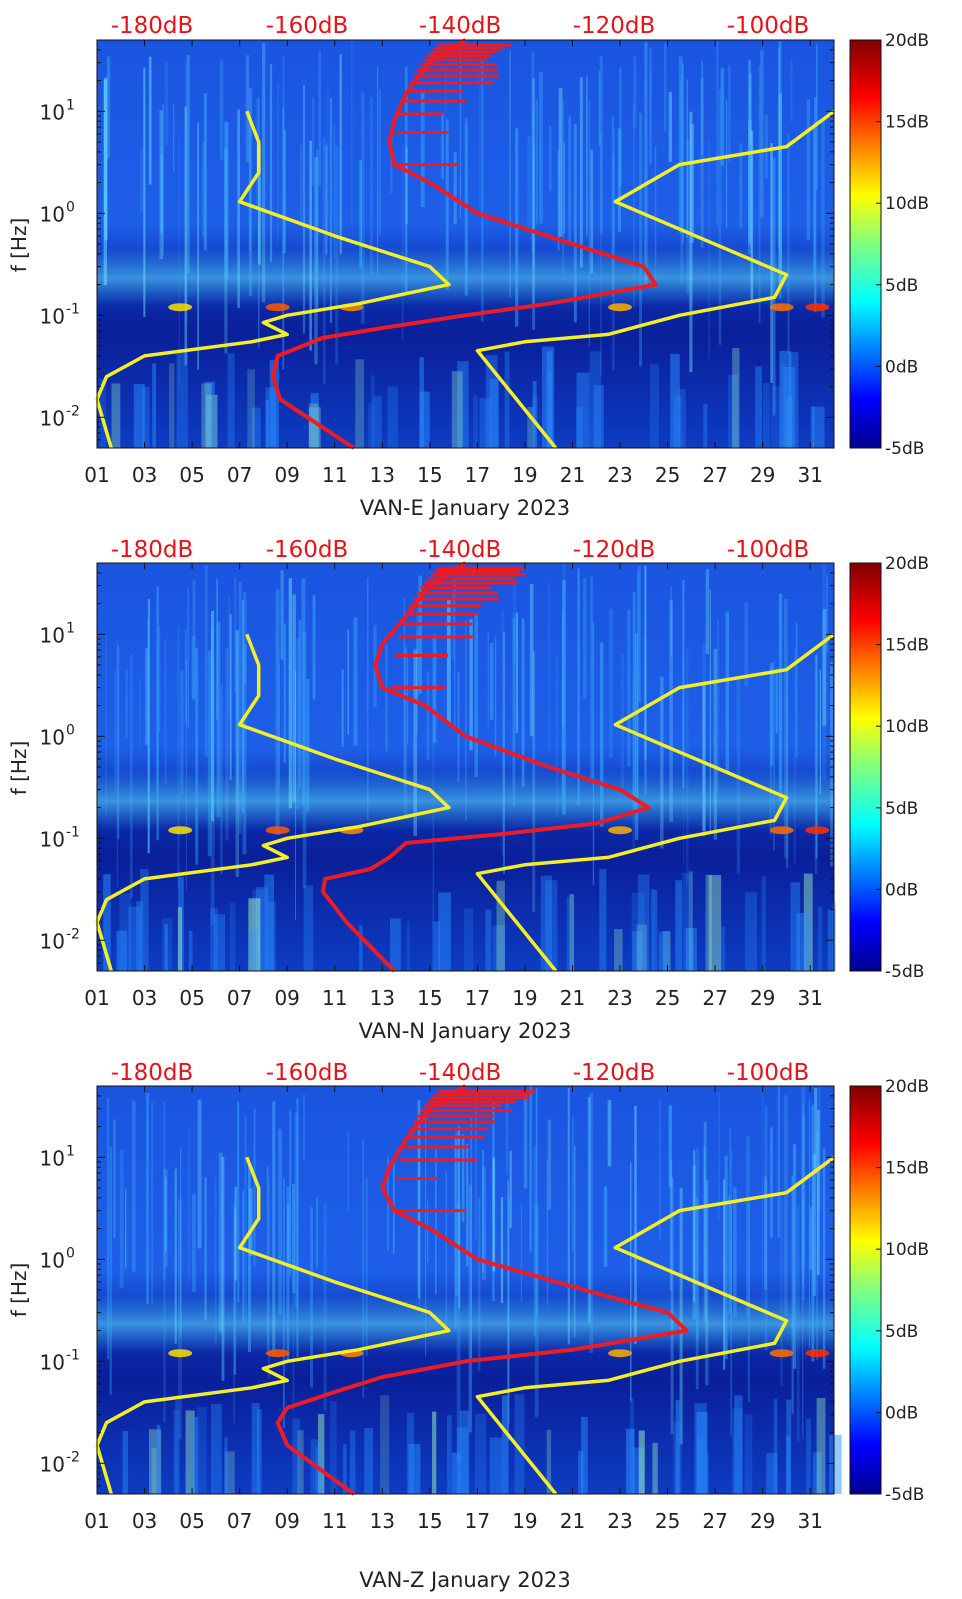  Describe the element at coordinates (73, 1457) in the screenshot. I see `y-tick-exponent: -2` at that location.